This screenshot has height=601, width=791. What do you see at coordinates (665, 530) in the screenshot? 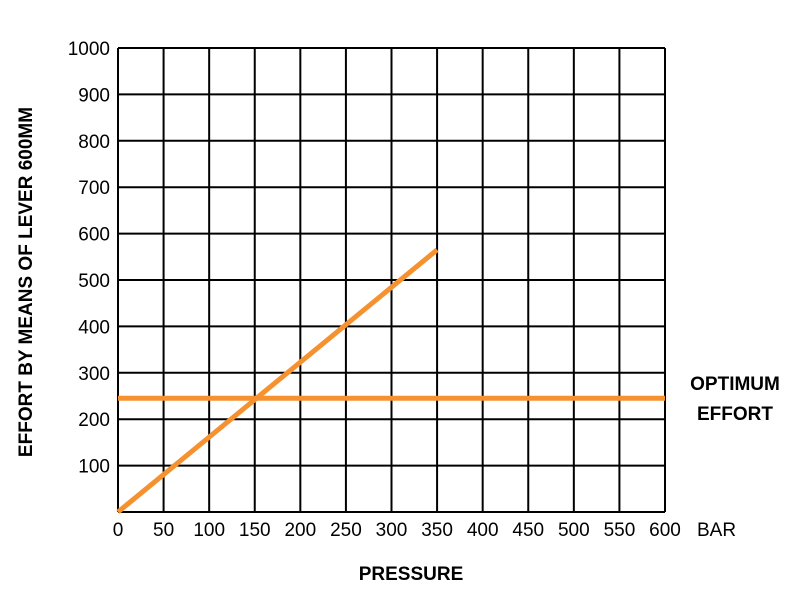
I see `x-tick-label: 600` at bounding box center [665, 530].